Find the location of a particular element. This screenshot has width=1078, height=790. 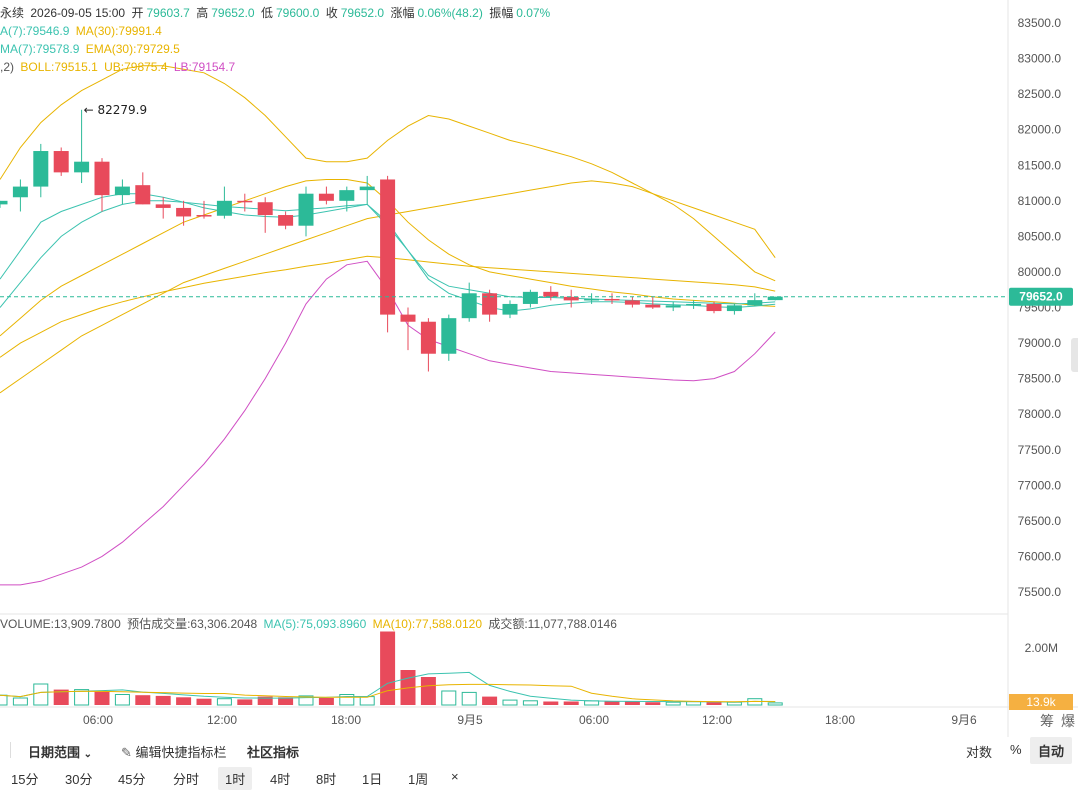

open-value: 79603.7 is located at coordinates (168, 13).